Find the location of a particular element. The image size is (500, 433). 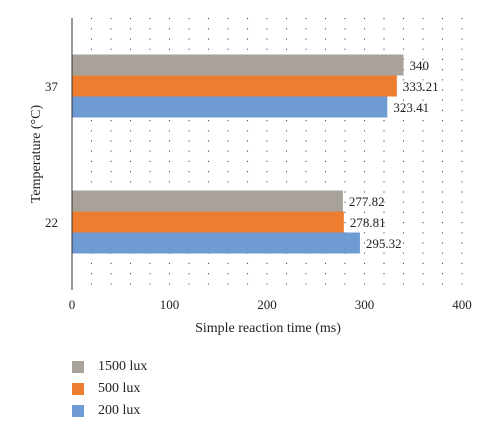

data-label-1500-lux-22: 277.82 is located at coordinates (367, 201).